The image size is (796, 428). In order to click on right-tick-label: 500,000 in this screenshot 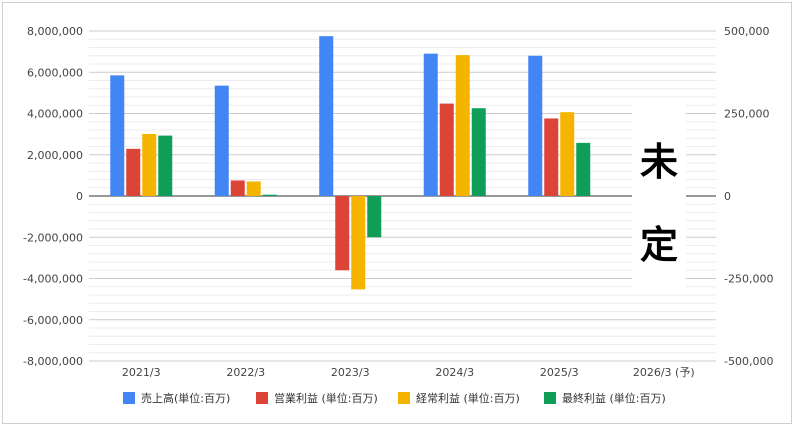, I will do `click(747, 31)`.